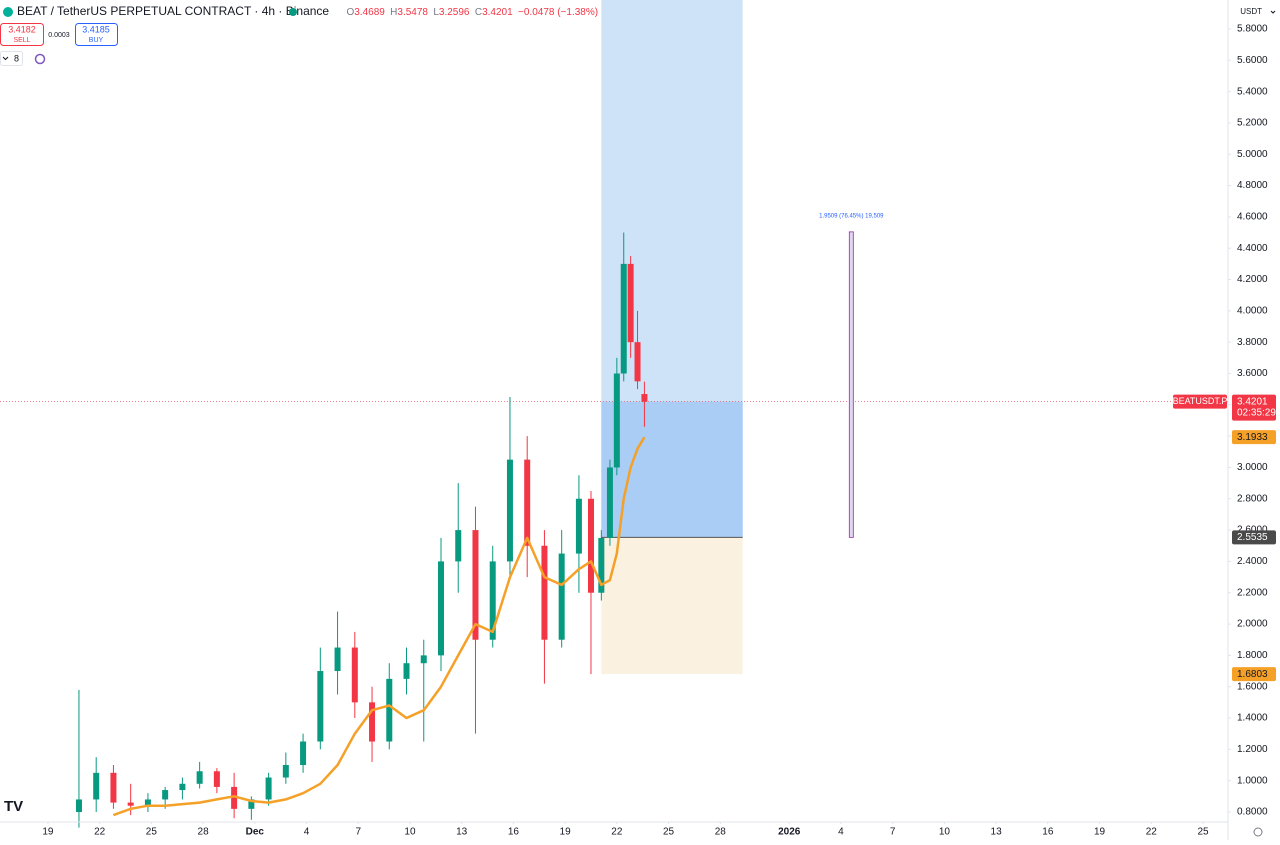 Image resolution: width=1280 pixels, height=845 pixels. What do you see at coordinates (454, 12) in the screenshot?
I see `low: 3.2596` at bounding box center [454, 12].